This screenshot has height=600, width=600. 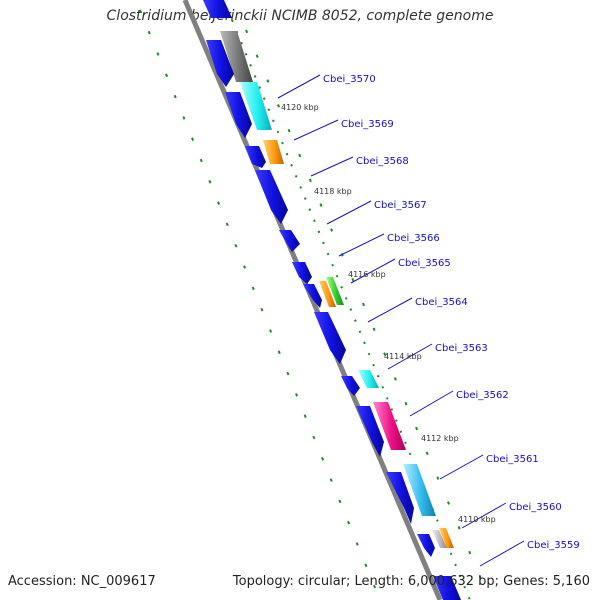 What do you see at coordinates (367, 124) in the screenshot?
I see `gene-label: Cbei_3569` at bounding box center [367, 124].